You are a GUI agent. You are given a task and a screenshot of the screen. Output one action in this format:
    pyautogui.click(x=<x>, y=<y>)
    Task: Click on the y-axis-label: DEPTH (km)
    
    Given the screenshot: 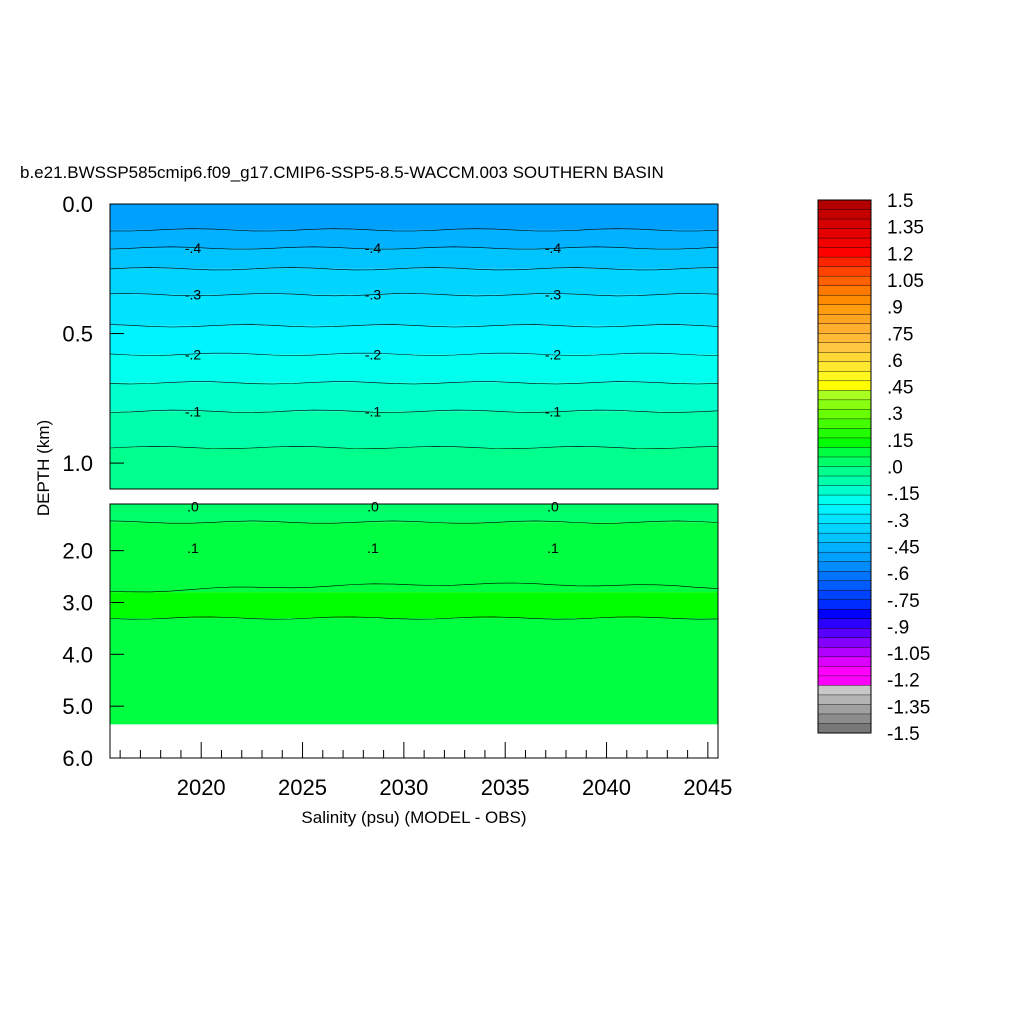 What is the action you would take?
    pyautogui.click(x=43, y=468)
    